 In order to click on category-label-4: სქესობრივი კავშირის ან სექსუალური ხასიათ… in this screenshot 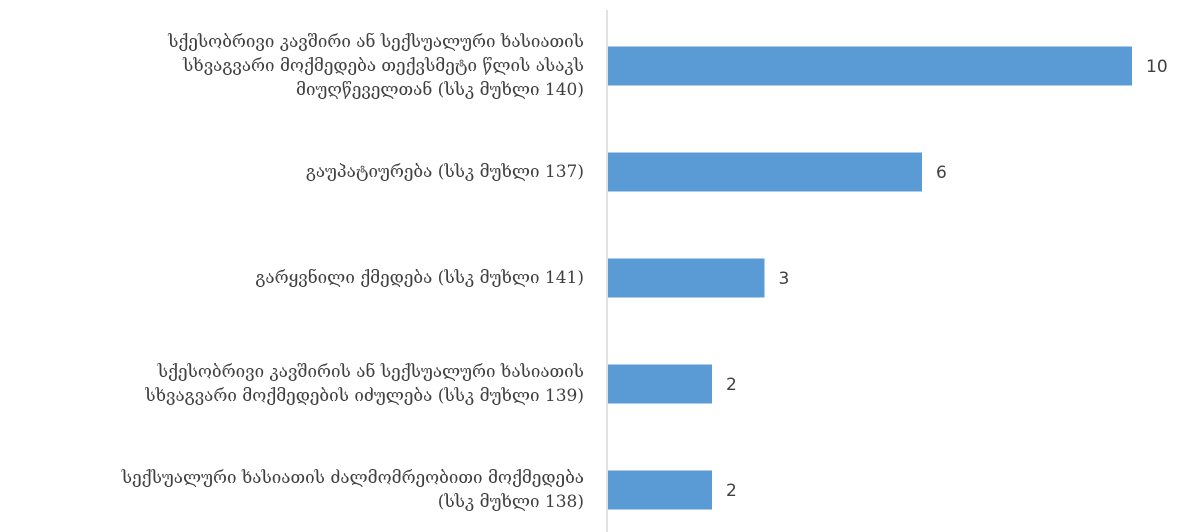, I will do `click(364, 384)`.